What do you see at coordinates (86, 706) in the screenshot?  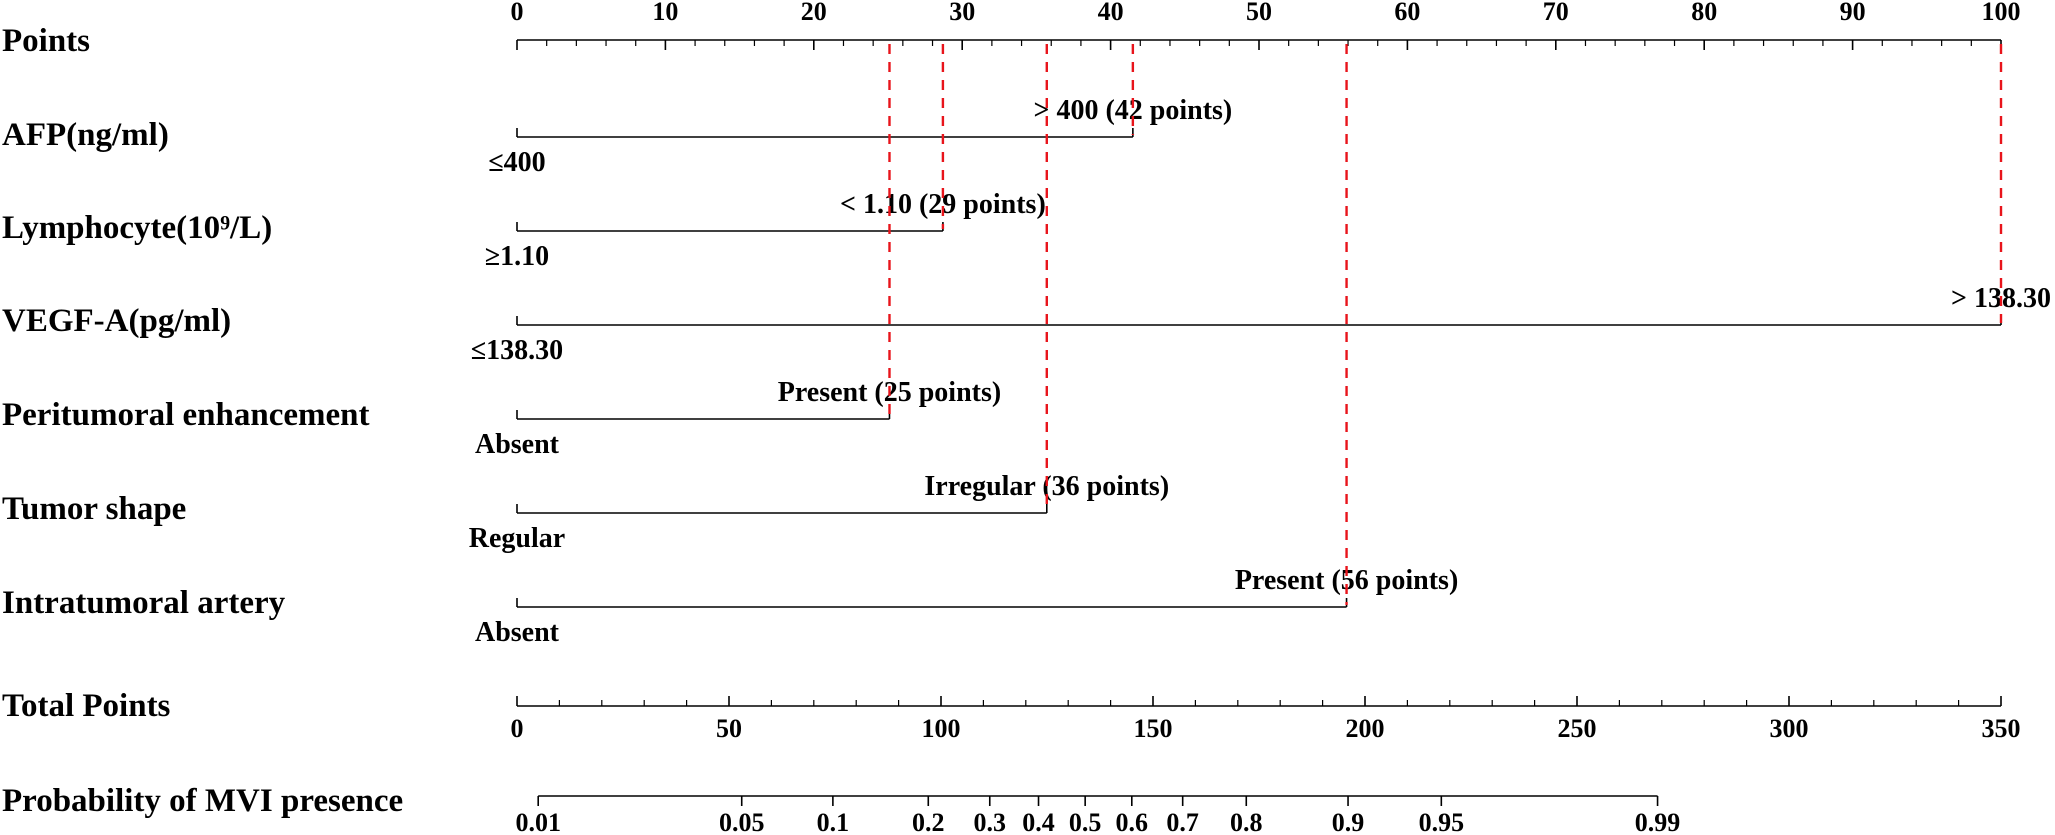 I see `total-points-label: Total Points` at bounding box center [86, 706].